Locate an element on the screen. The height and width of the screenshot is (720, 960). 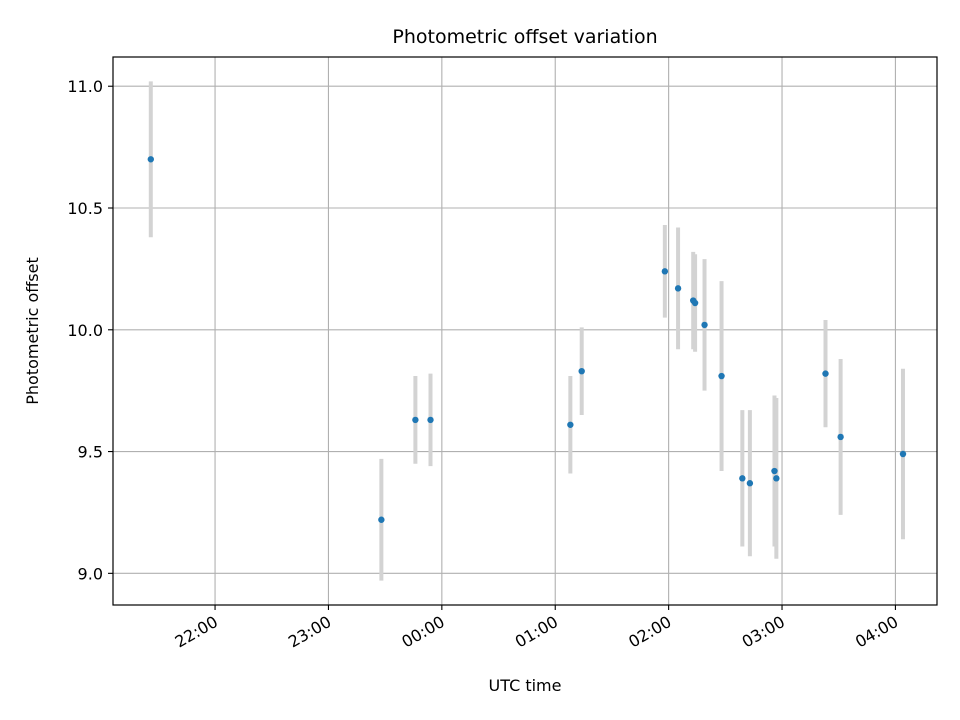
x-axis-title: UTC time is located at coordinates (525, 685).